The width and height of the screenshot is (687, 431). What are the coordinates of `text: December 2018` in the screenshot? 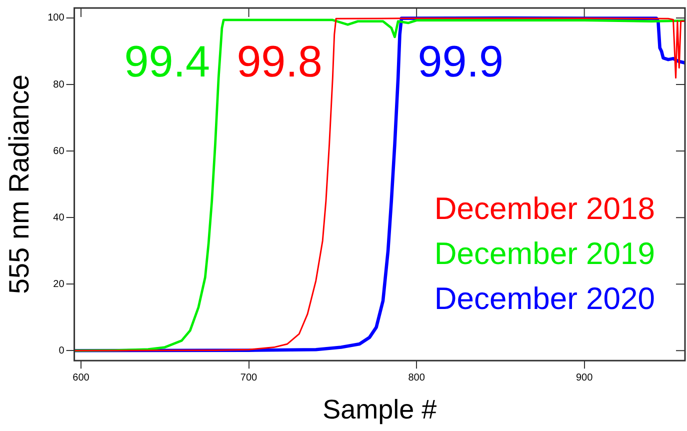 It's located at (544, 208).